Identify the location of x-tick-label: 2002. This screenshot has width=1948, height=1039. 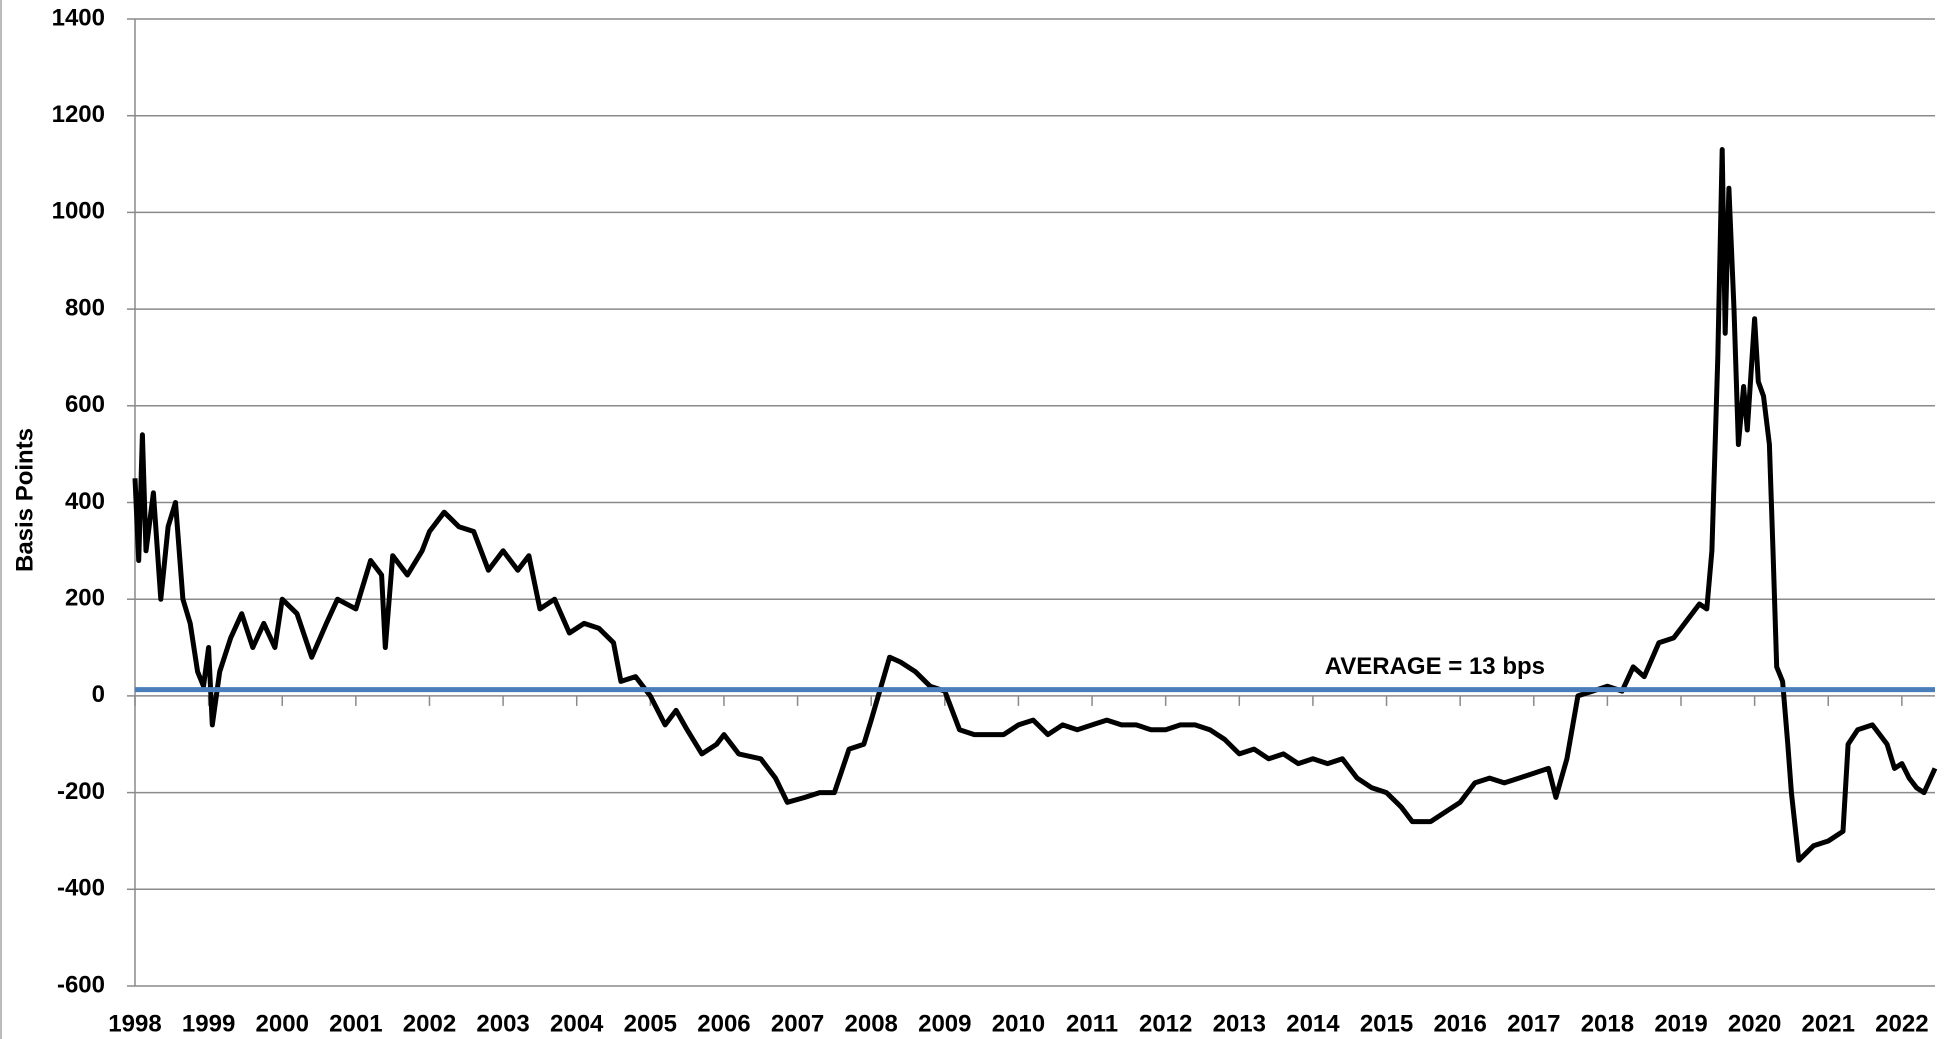
(429, 1023).